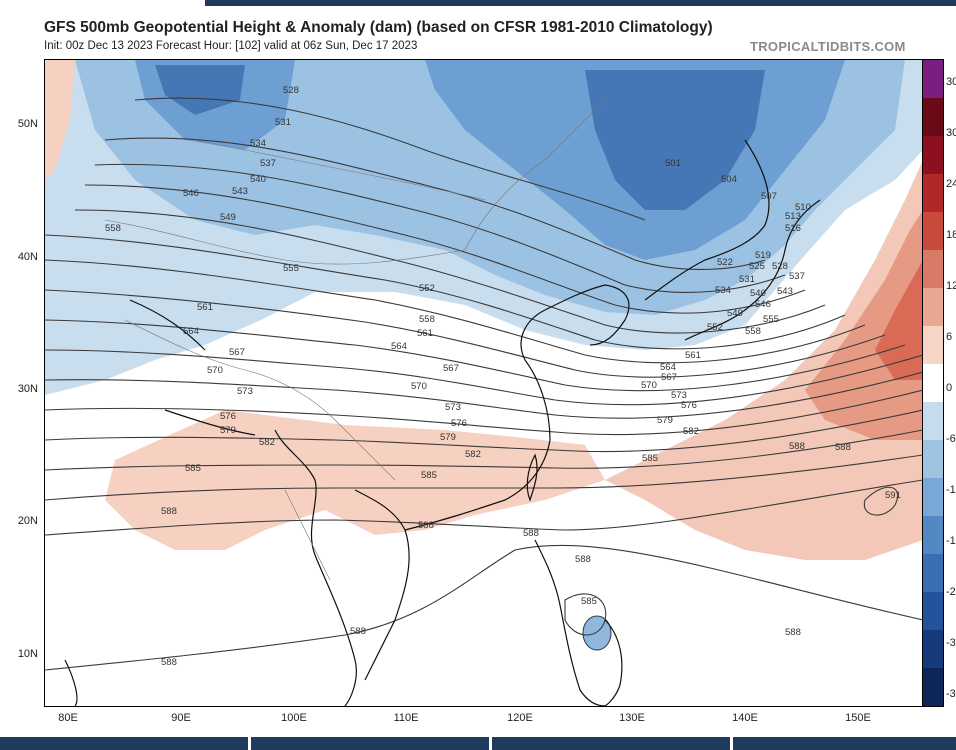 The width and height of the screenshot is (956, 750). Describe the element at coordinates (757, 266) in the screenshot. I see `contour-label: 525` at that location.